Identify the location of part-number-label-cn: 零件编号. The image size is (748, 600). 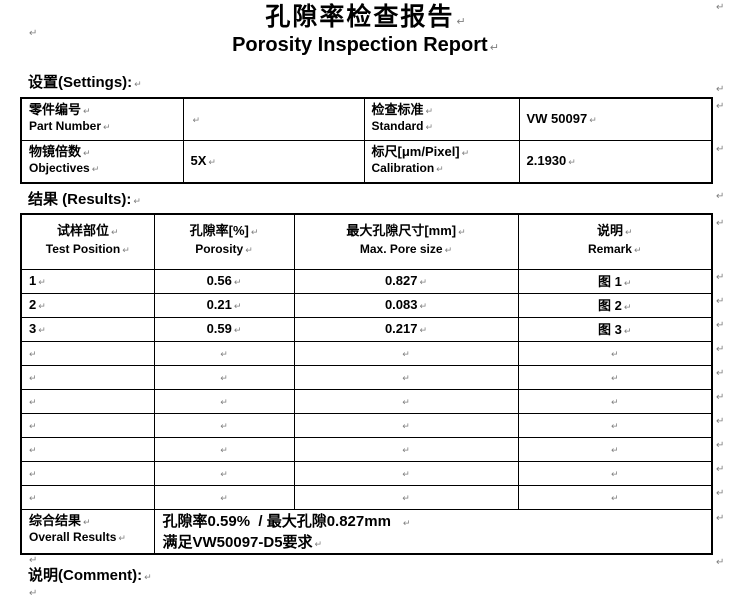
(55, 109).